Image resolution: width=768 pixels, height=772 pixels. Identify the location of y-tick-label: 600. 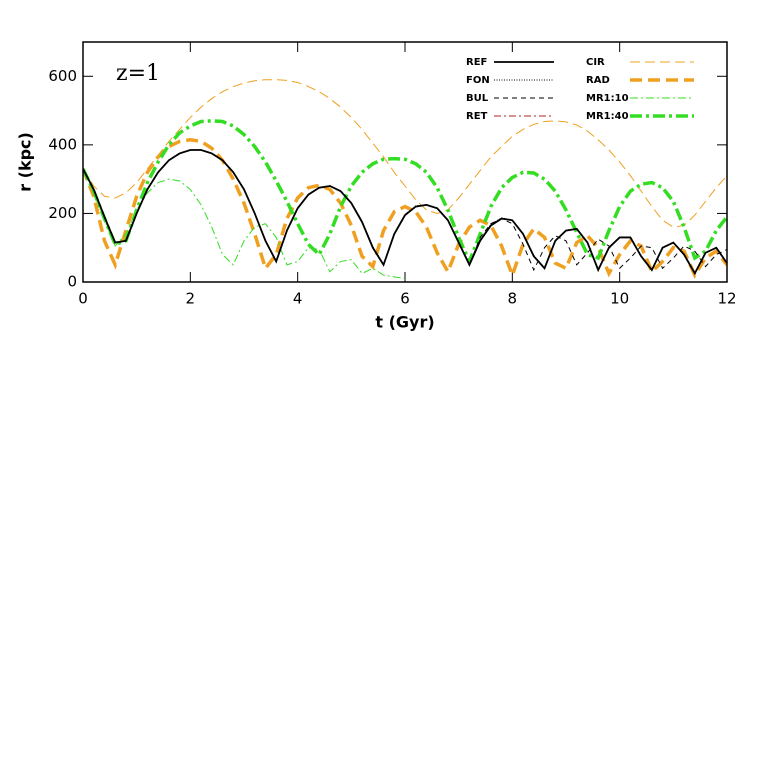
(62, 76).